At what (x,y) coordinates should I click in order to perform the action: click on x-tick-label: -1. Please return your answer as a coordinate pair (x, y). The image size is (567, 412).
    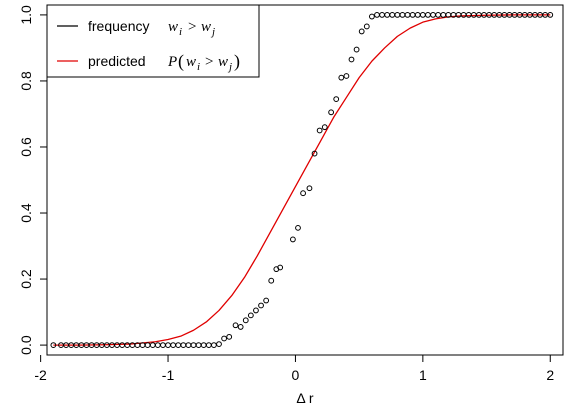
    Looking at the image, I should click on (168, 375).